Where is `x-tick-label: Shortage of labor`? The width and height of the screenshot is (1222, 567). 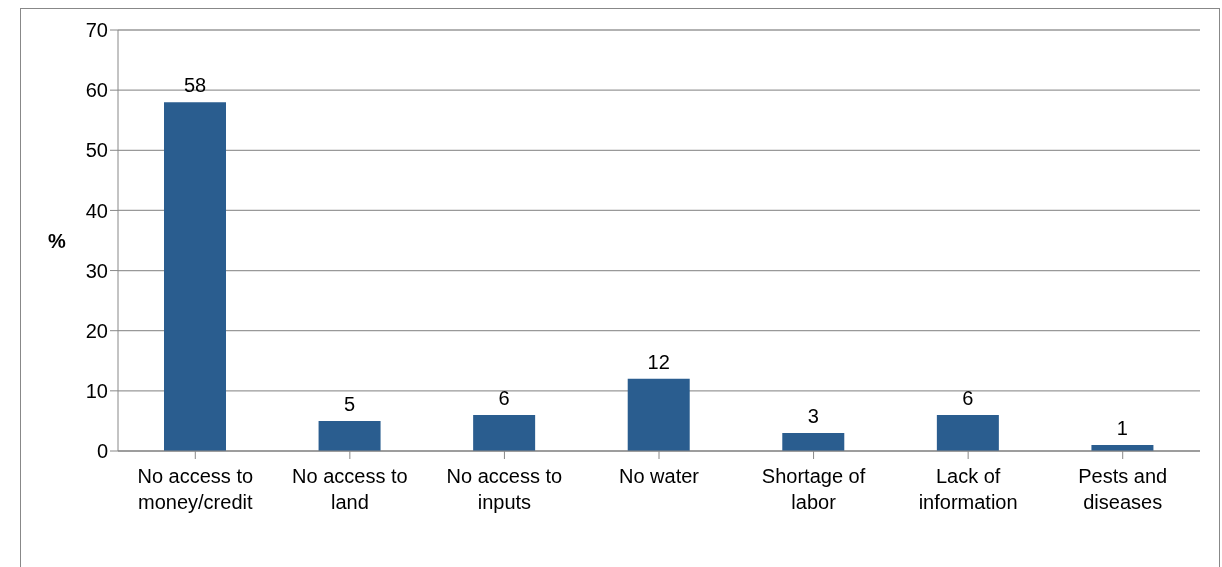 x-tick-label: Shortage of labor is located at coordinates (813, 489).